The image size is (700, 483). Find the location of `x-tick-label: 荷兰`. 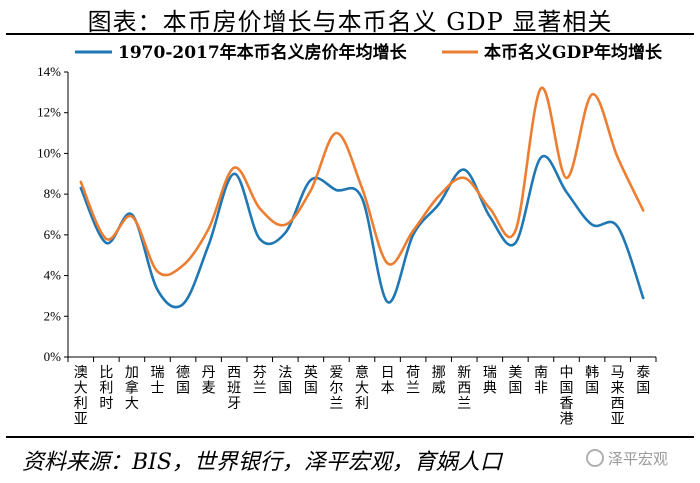

x-tick-label: 荷兰 is located at coordinates (413, 381).